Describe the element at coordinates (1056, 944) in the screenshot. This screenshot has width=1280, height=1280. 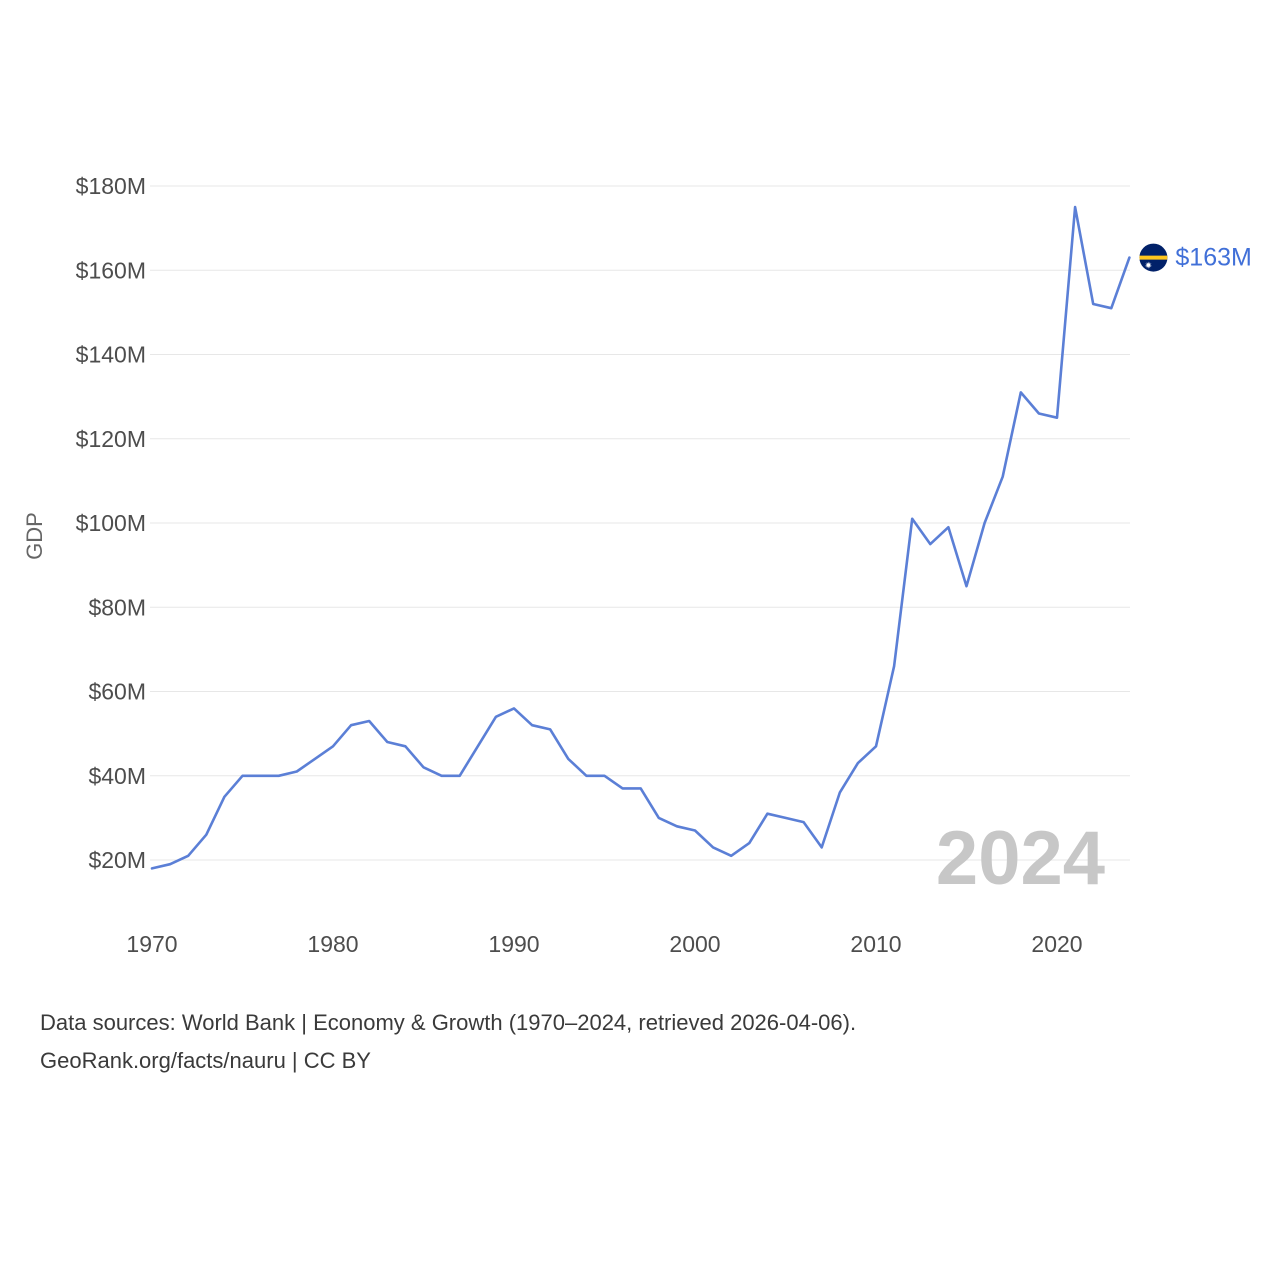
I see `x-axis-tick-label: 2020` at that location.